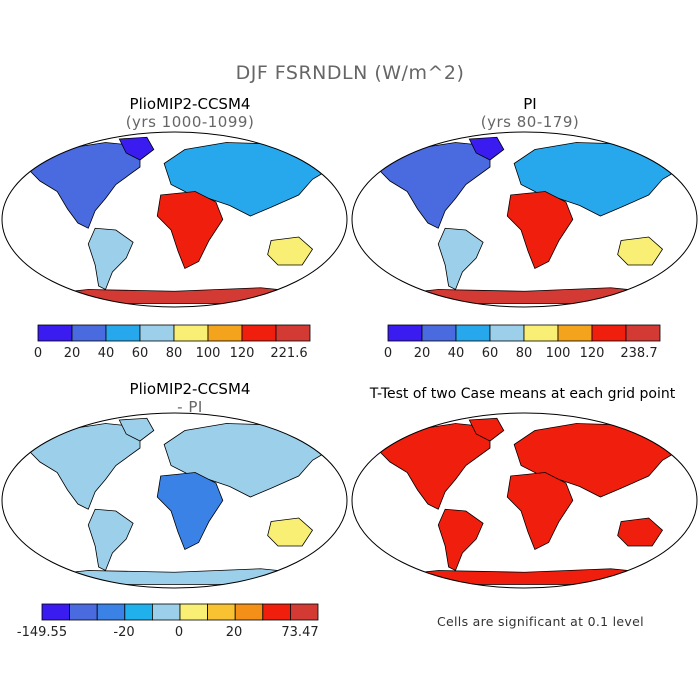 The height and width of the screenshot is (700, 700). I want to click on cb2-label: 100, so click(558, 353).